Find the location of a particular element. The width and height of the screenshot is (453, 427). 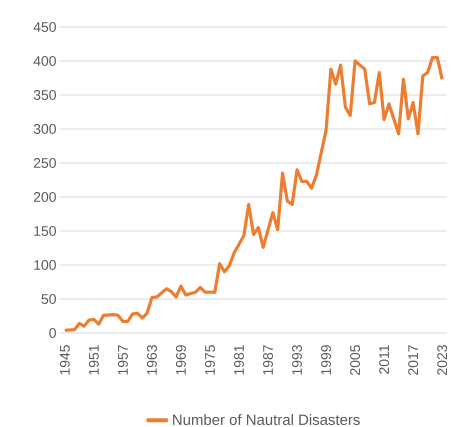

y-tick-label: 0 is located at coordinates (52, 333).